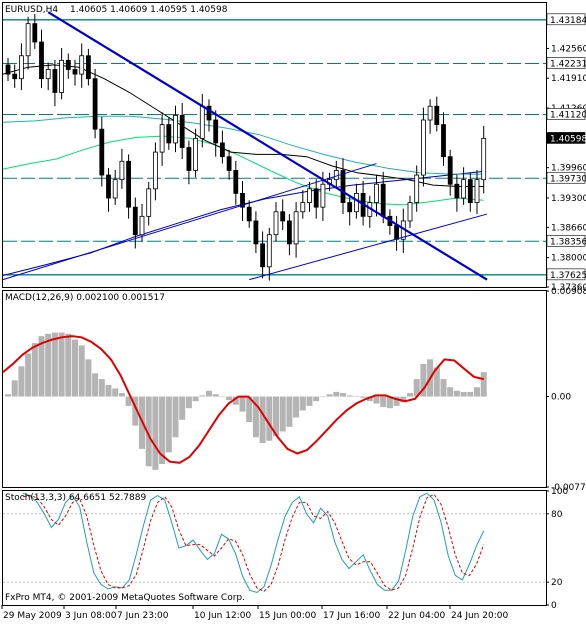 The height and width of the screenshot is (626, 586). What do you see at coordinates (568, 259) in the screenshot?
I see `price-tick-label: 1.38000` at bounding box center [568, 259].